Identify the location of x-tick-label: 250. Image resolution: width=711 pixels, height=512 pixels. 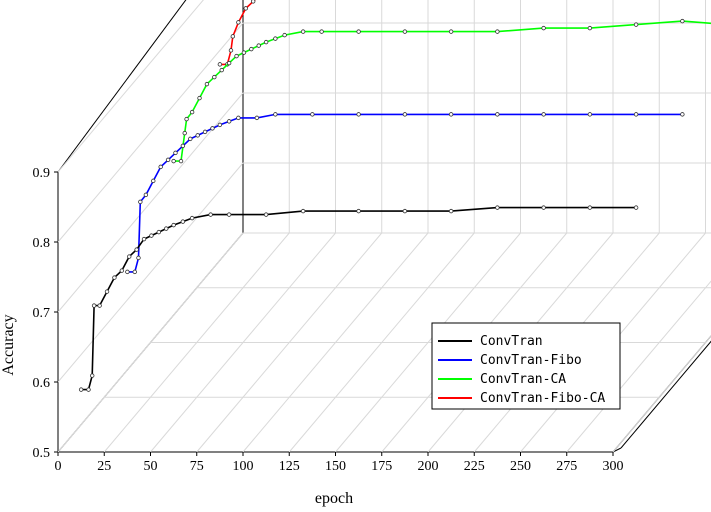
(520, 466).